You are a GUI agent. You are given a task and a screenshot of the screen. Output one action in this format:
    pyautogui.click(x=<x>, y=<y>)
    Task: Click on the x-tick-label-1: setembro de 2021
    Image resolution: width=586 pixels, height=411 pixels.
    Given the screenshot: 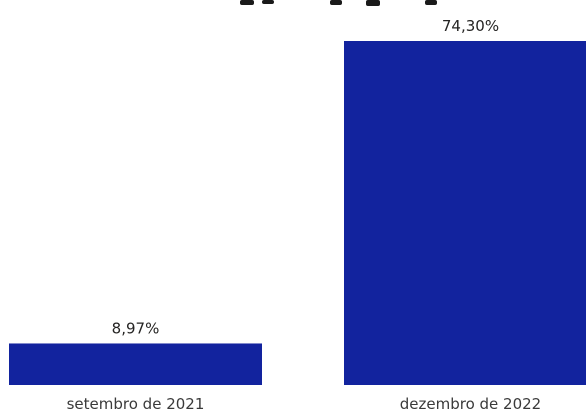 What is the action you would take?
    pyautogui.click(x=136, y=403)
    